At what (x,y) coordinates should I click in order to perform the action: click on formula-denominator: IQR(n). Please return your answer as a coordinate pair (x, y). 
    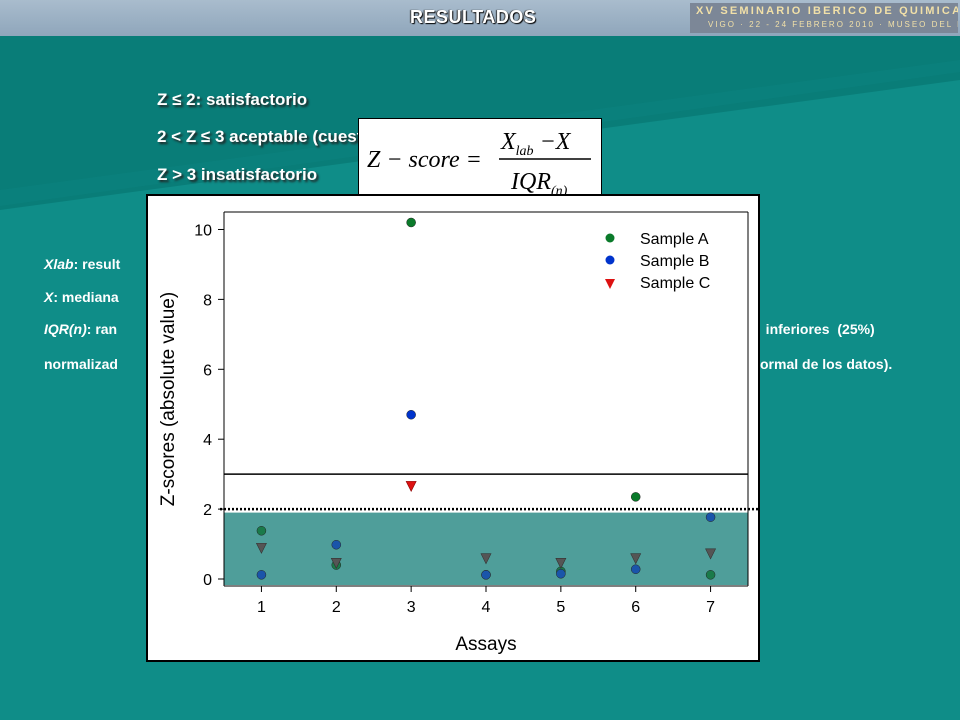
    Looking at the image, I should click on (539, 184).